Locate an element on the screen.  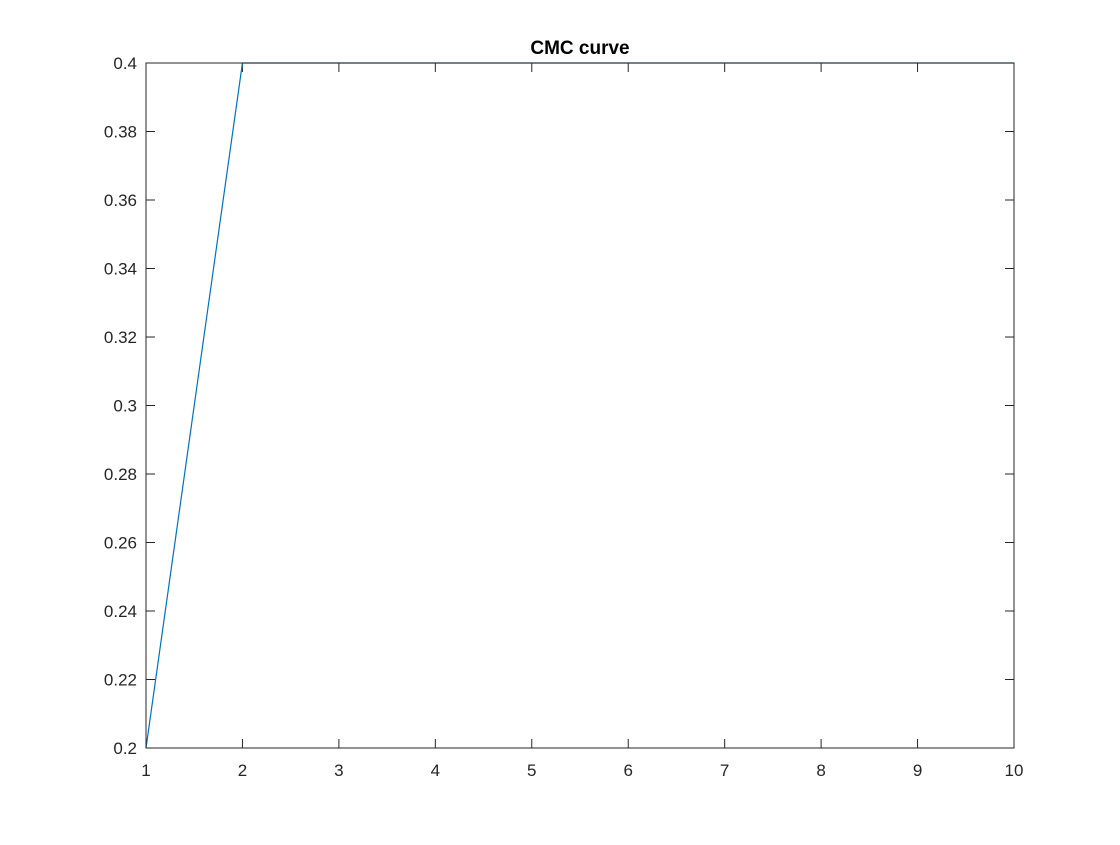
y-tick-label: 0.3 is located at coordinates (125, 406).